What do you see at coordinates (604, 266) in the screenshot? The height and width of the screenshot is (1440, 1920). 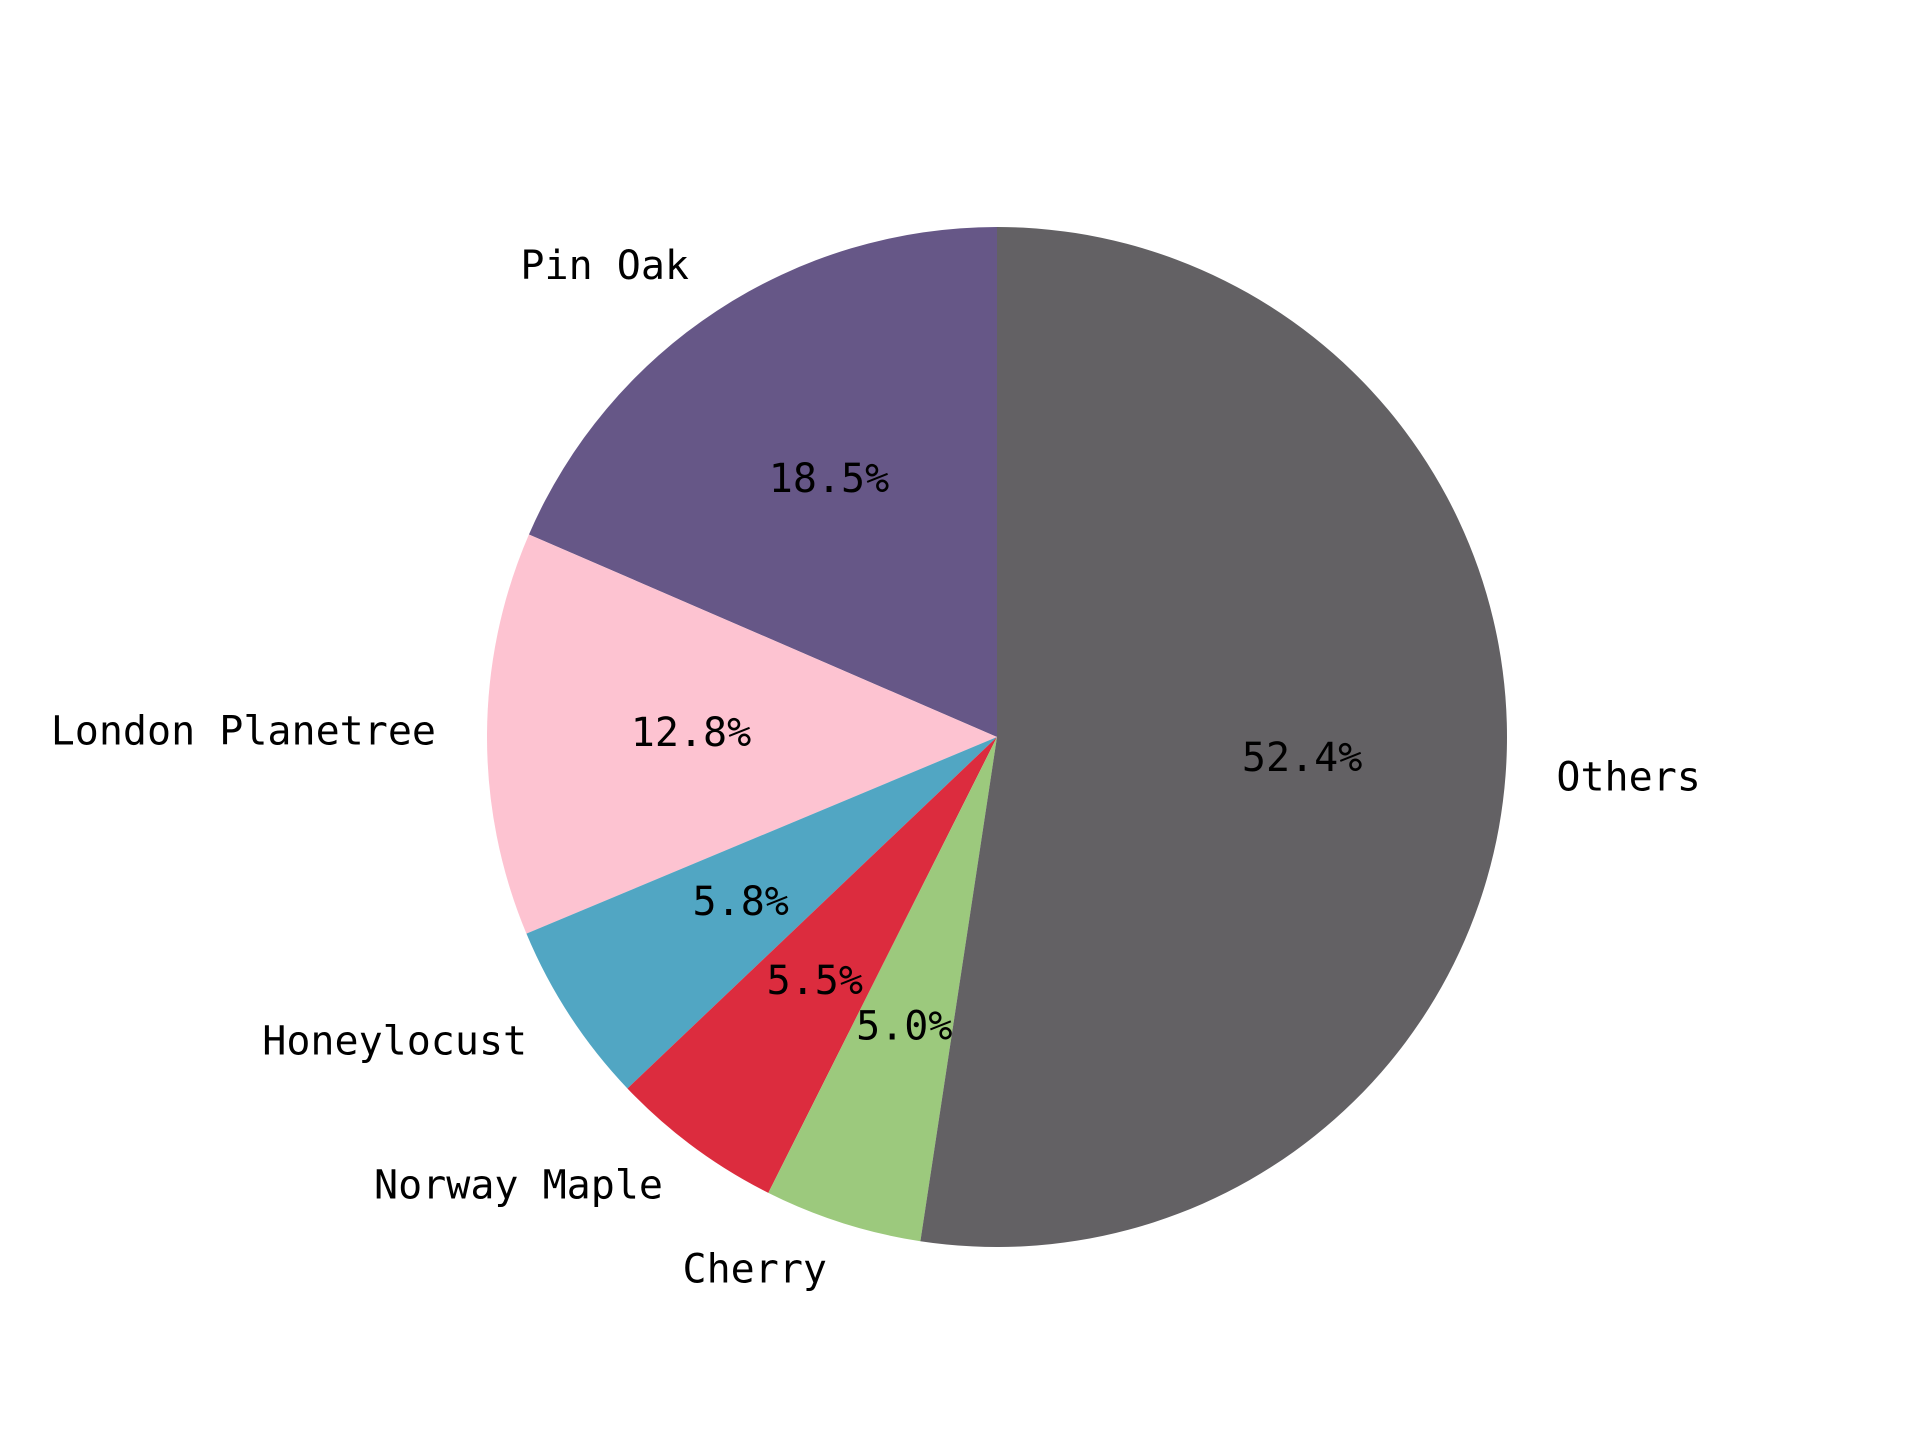 I see `slice-label-pin-oak: Pin Oak` at bounding box center [604, 266].